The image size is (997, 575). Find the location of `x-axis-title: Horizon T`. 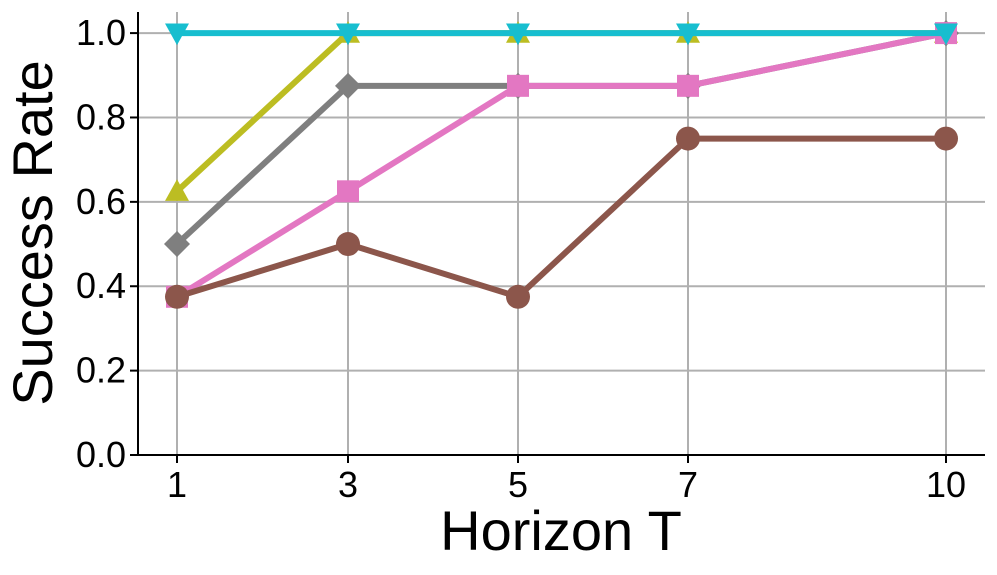

x-axis-title: Horizon T is located at coordinates (561, 530).